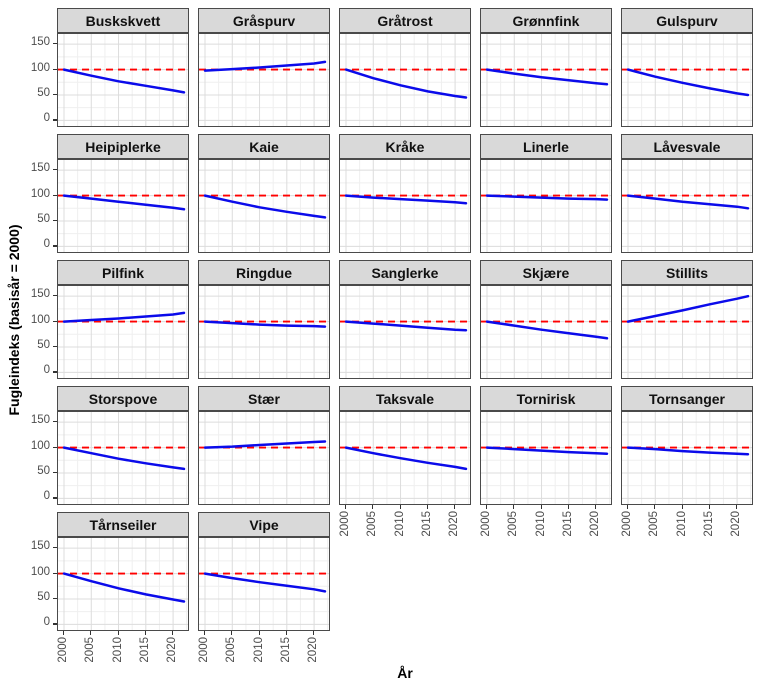 This screenshot has height=697, width=768. What do you see at coordinates (687, 332) in the screenshot?
I see `facet-panel-stillits` at bounding box center [687, 332].